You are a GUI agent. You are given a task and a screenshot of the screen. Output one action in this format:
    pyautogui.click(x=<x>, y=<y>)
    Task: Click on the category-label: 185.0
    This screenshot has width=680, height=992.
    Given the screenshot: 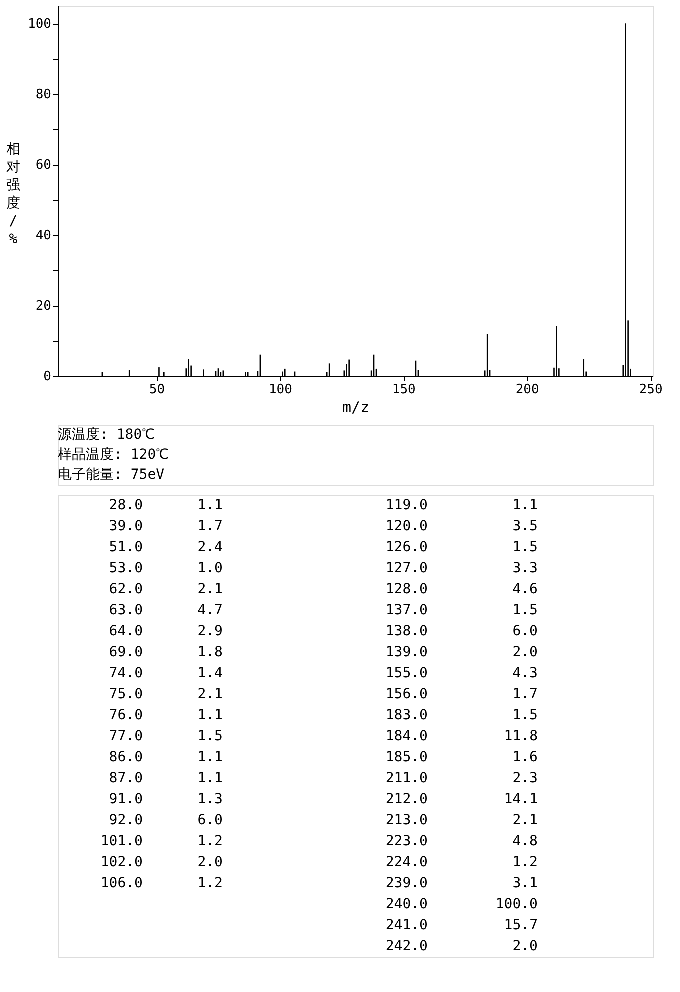 What is the action you would take?
    pyautogui.click(x=407, y=758)
    